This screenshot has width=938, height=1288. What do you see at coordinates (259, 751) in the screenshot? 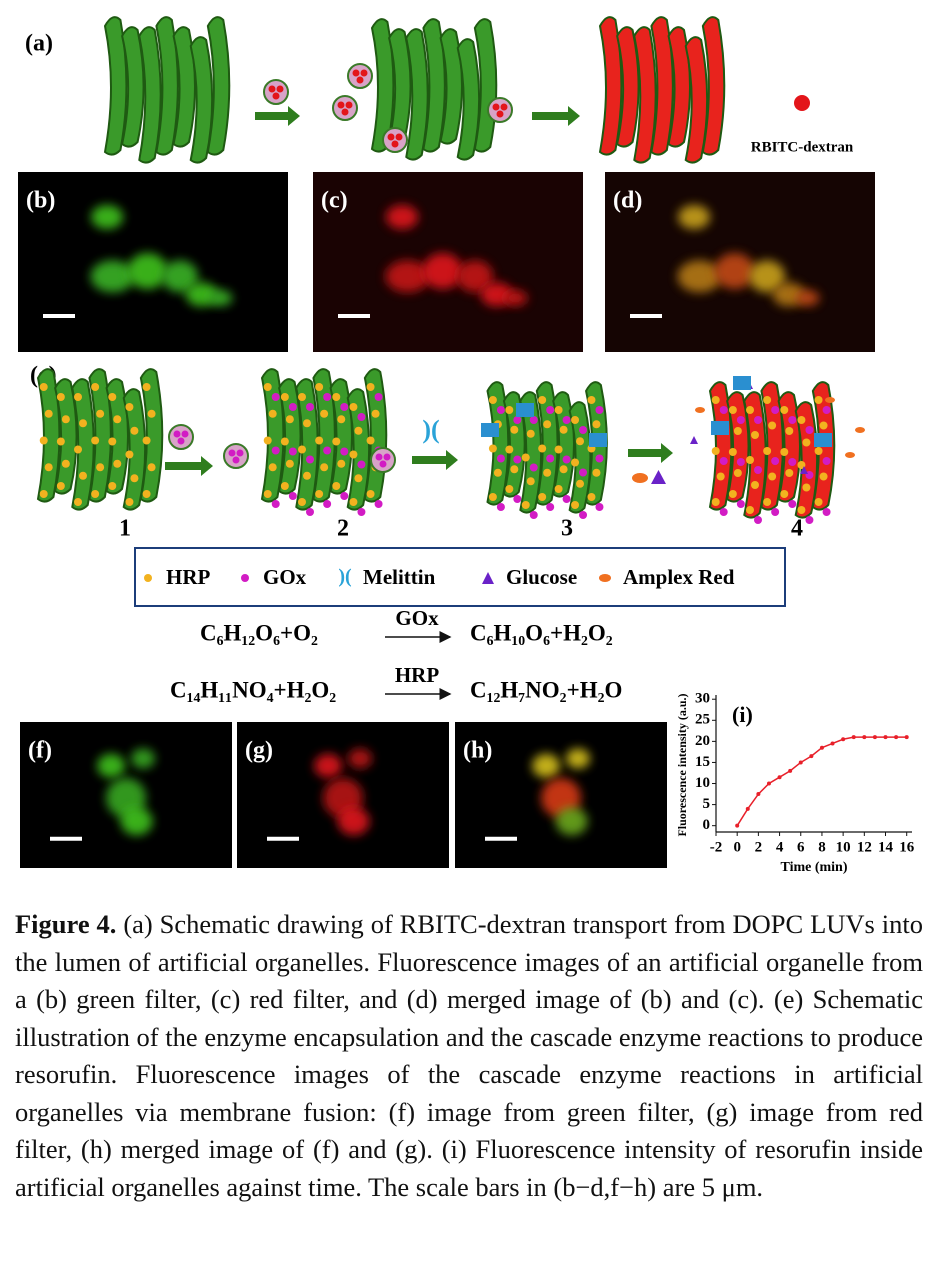
I see `panel-label: (g)` at bounding box center [259, 751].